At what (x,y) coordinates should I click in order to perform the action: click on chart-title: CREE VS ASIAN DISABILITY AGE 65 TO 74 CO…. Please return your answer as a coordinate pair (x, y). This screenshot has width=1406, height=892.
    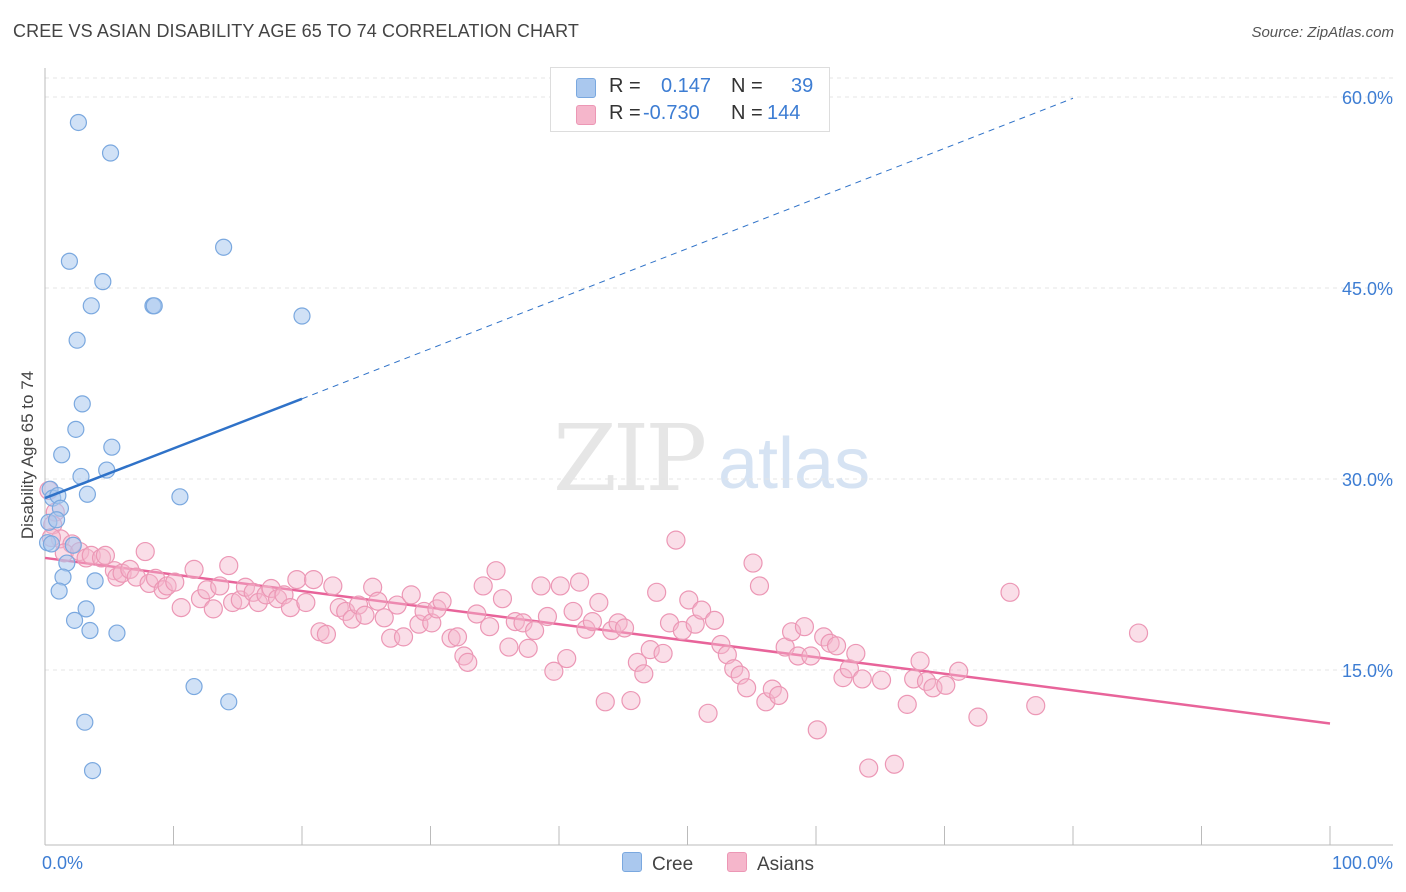
    Looking at the image, I should click on (296, 31).